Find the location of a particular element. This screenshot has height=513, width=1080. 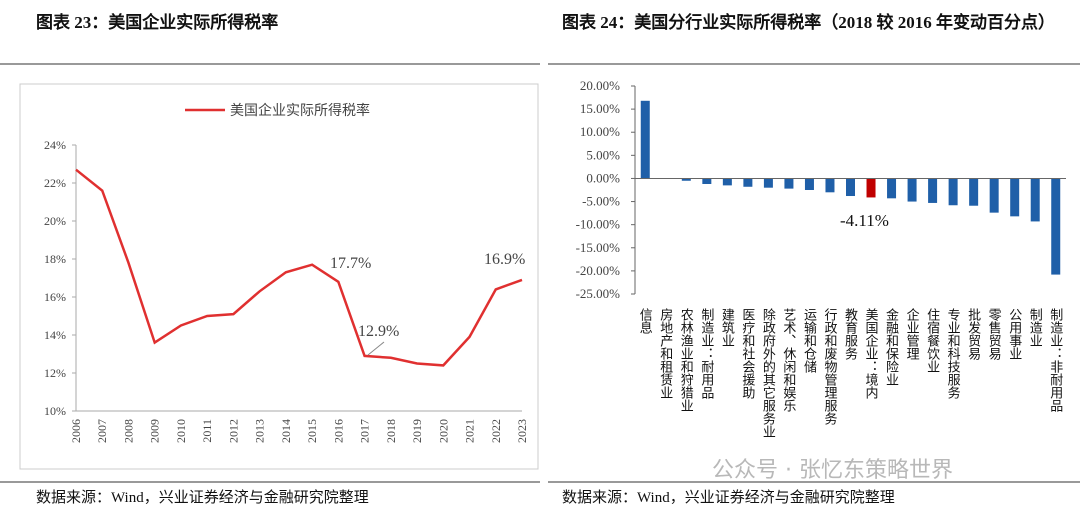

y-tick-label: 15.00% is located at coordinates (600, 108).